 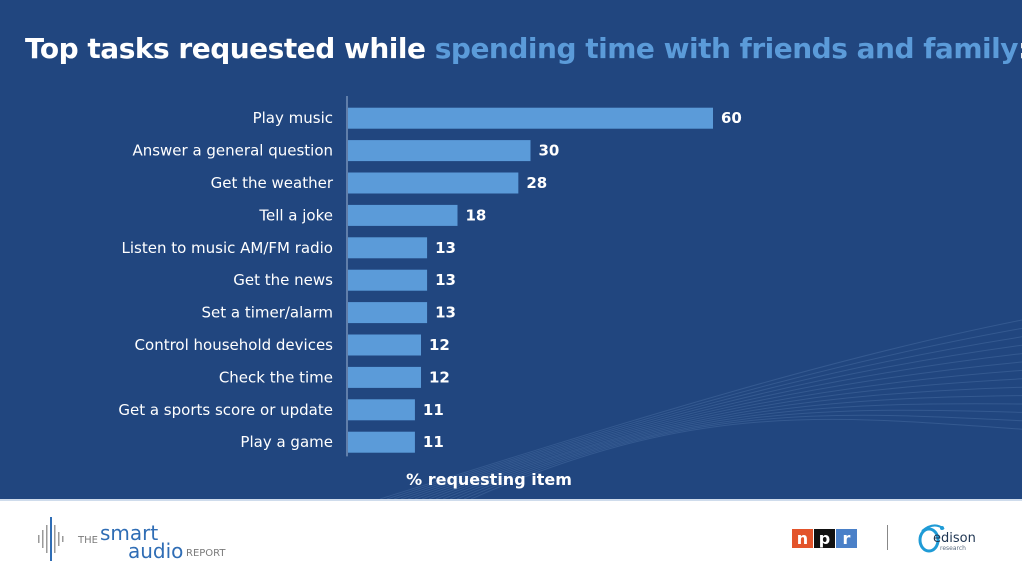 What do you see at coordinates (954, 538) in the screenshot?
I see `edison-name: edison` at bounding box center [954, 538].